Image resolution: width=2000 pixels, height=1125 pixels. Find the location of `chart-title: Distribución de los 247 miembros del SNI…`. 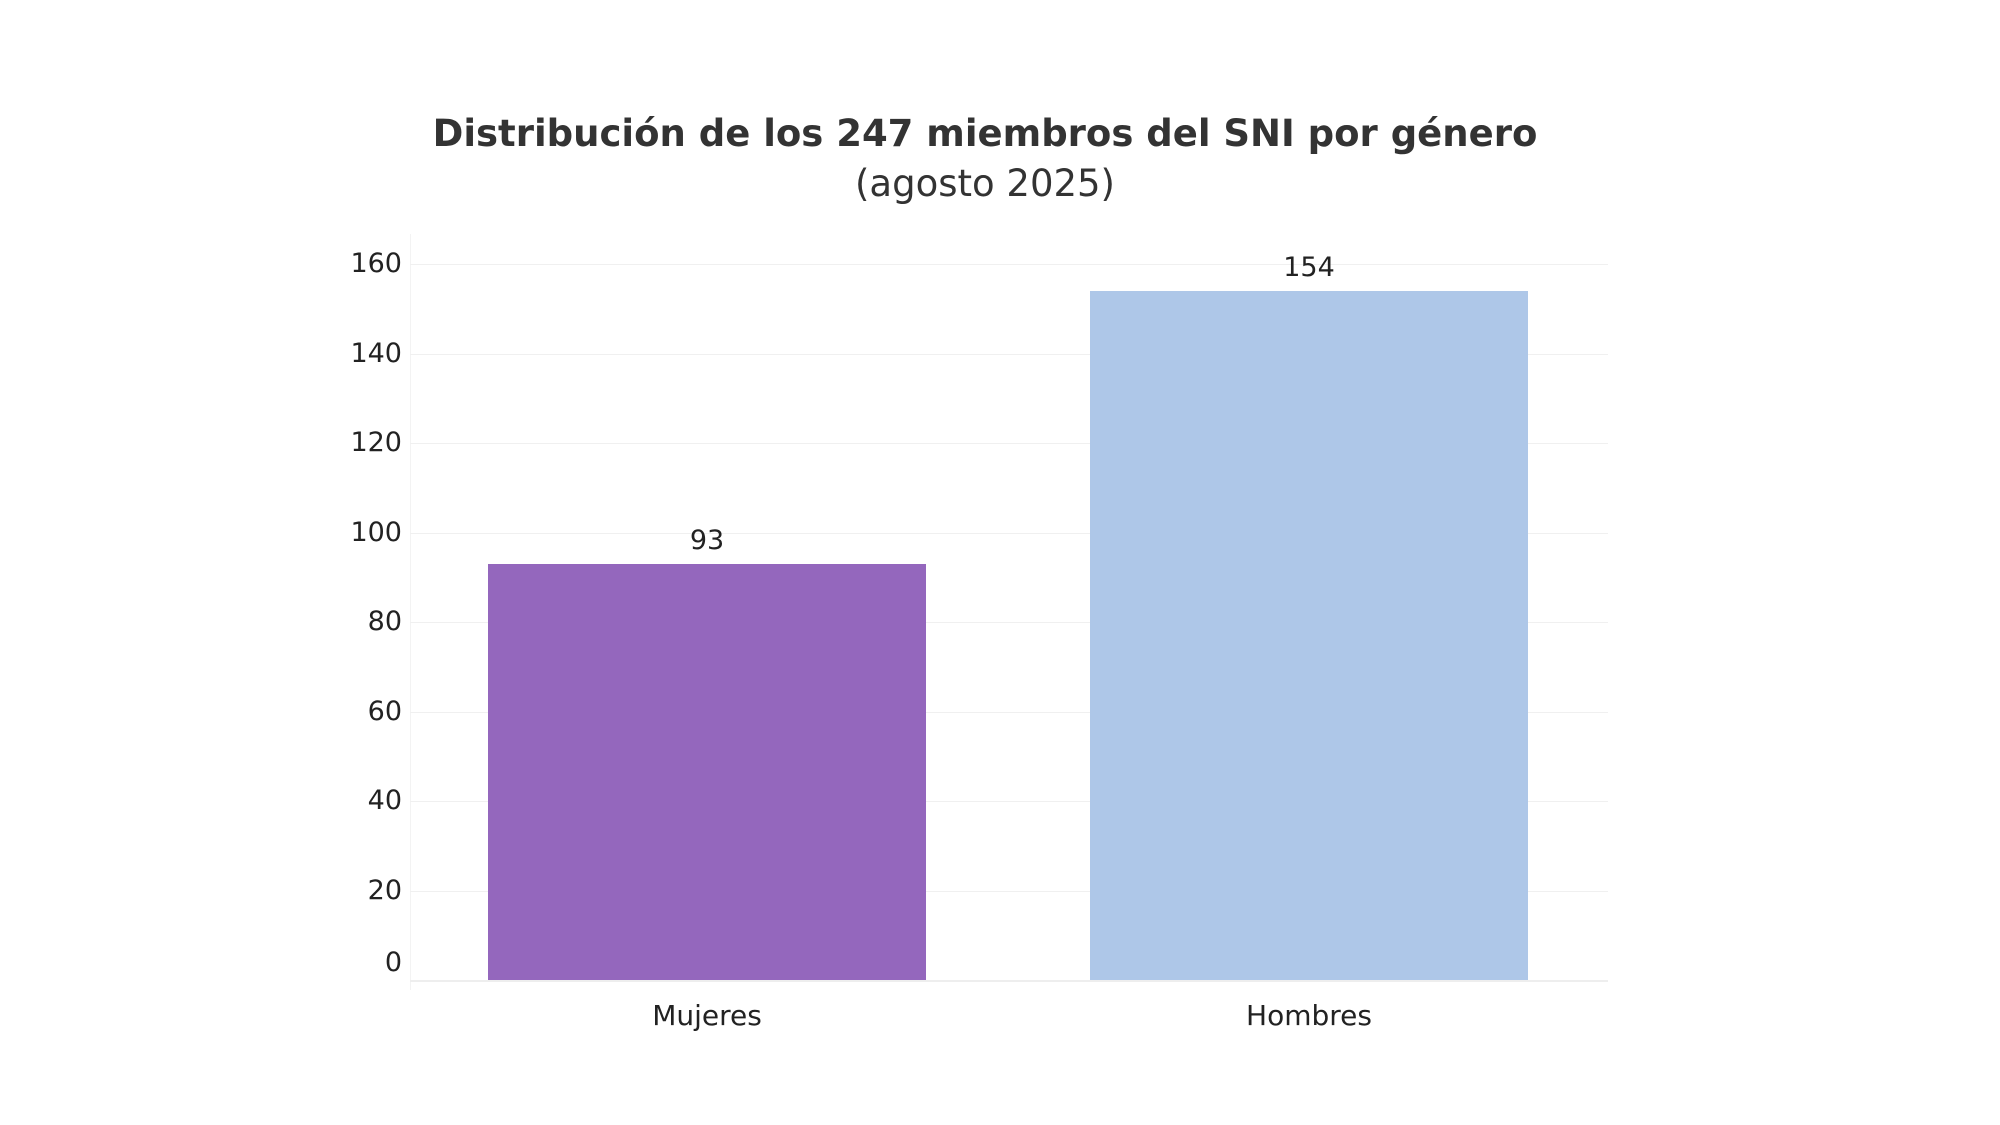

chart-title: Distribución de los 247 miembros del SNI… is located at coordinates (985, 133).